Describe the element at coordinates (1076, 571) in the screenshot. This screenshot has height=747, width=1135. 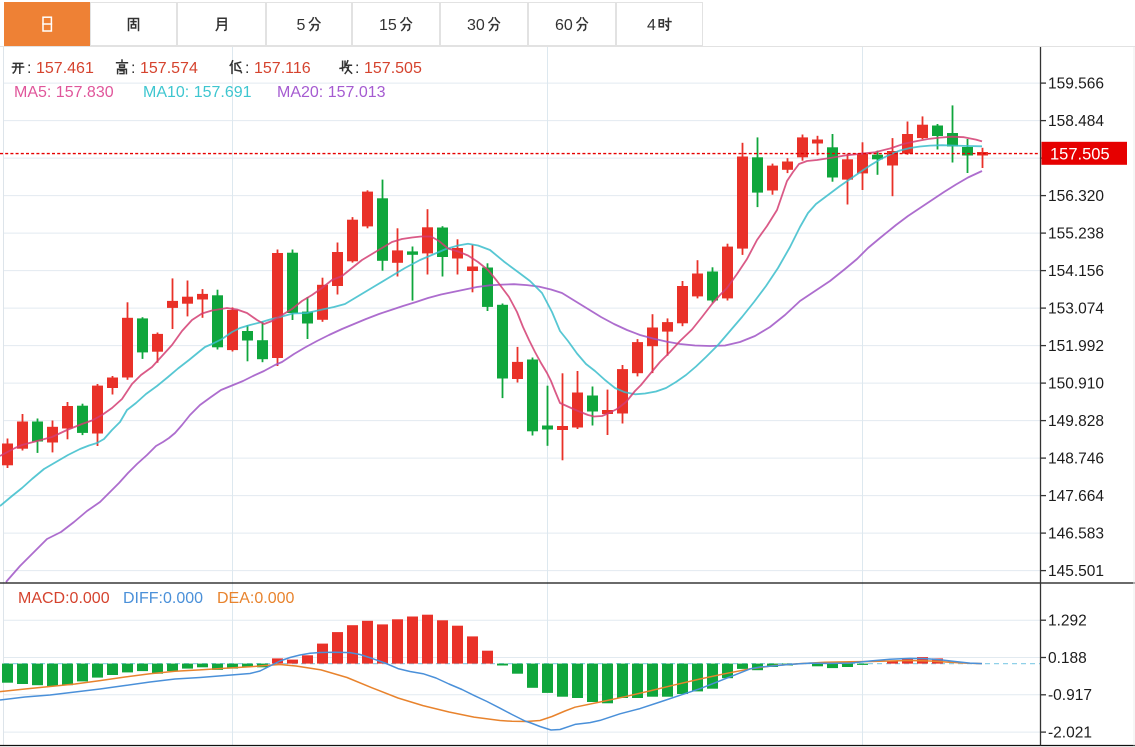
I see `svg-text: 145.501` at that location.